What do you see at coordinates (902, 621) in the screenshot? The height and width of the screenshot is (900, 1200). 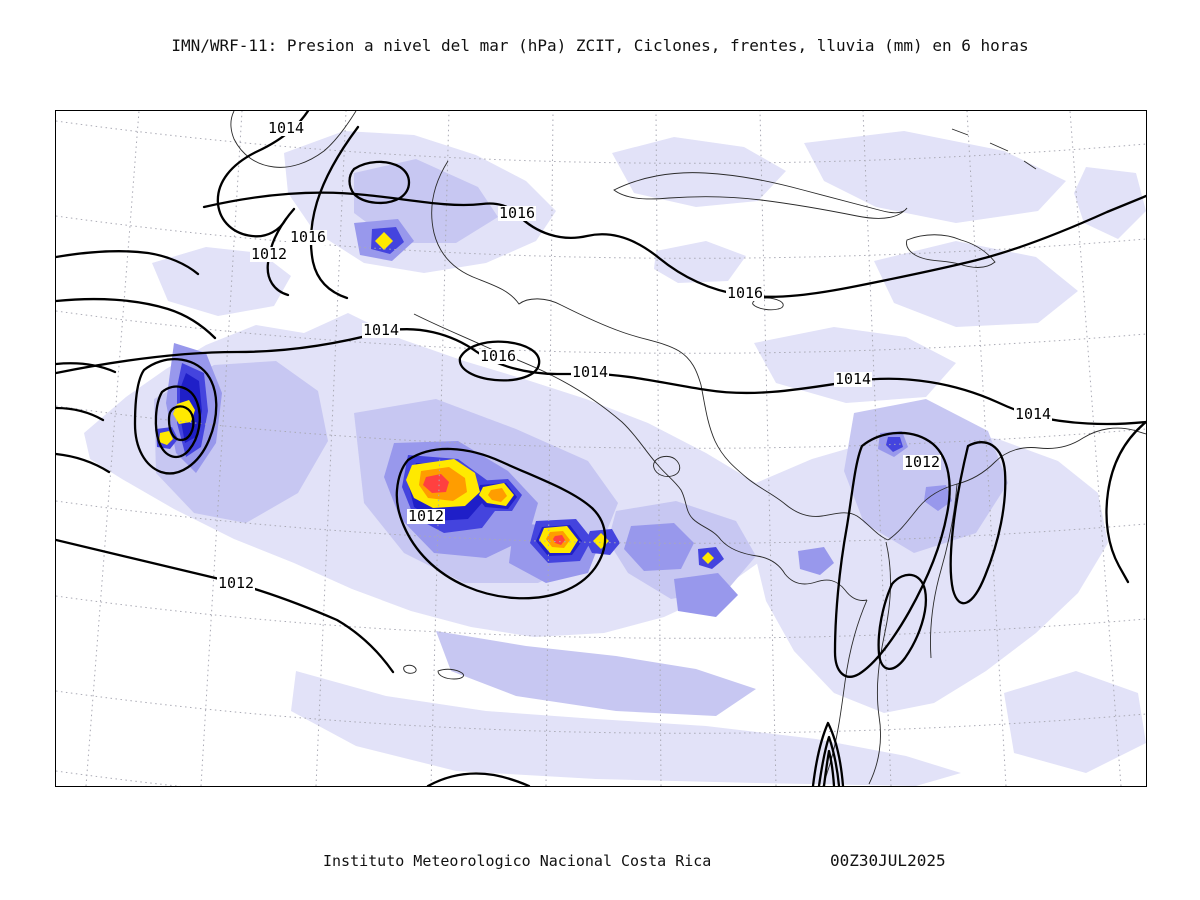 I see `contour-1012-colombia-inner` at bounding box center [902, 621].